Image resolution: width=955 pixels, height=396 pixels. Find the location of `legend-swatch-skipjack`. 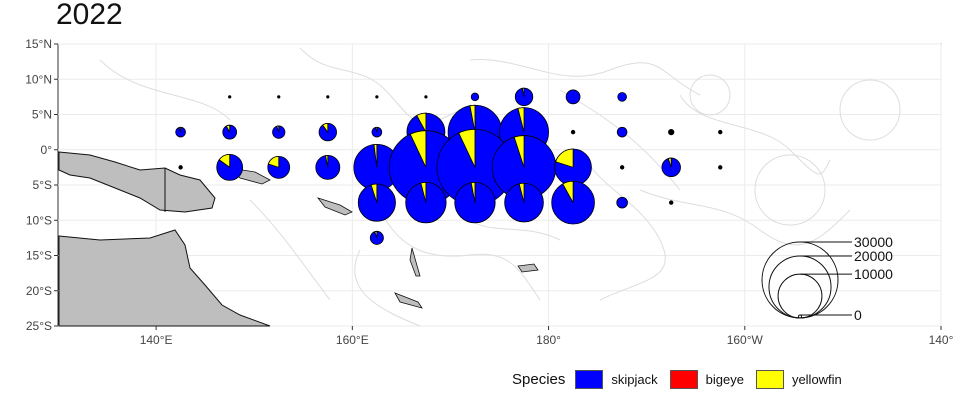

legend-swatch-skipjack is located at coordinates (589, 379).